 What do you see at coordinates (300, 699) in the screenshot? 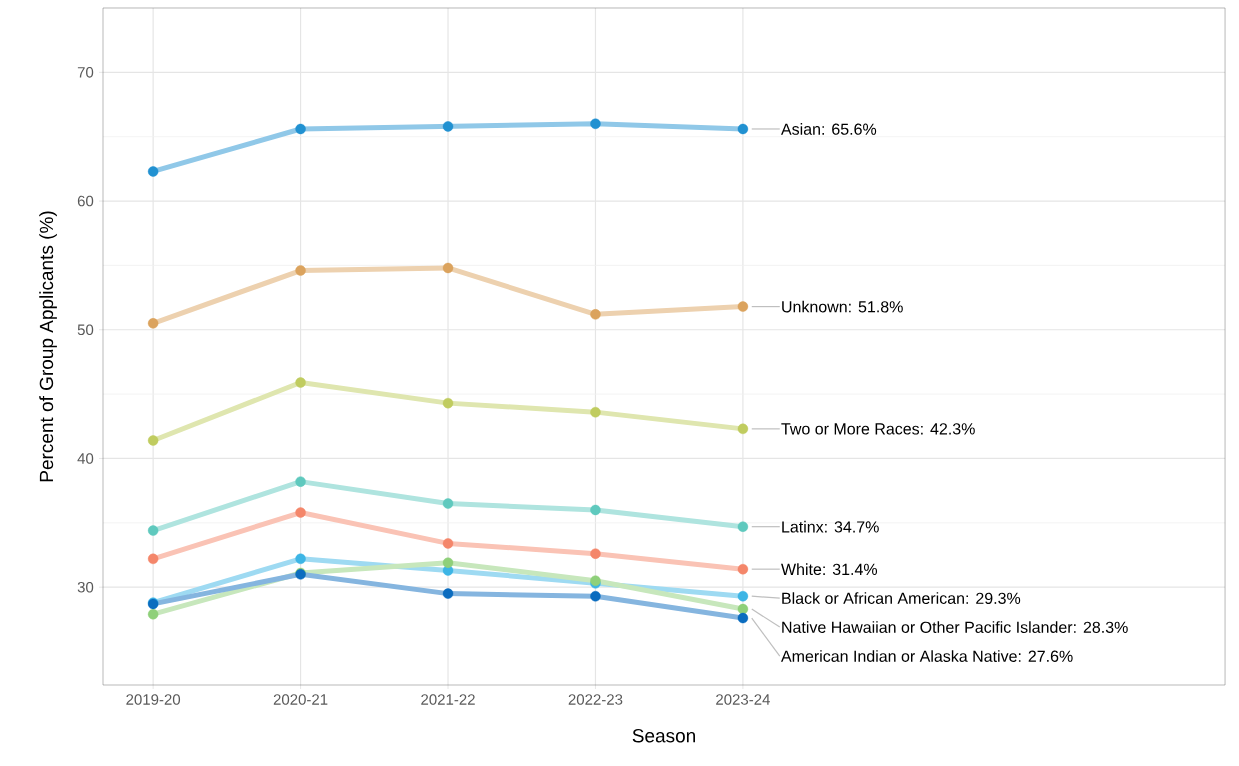
I see `x-tick-label: 2020-21` at bounding box center [300, 699].